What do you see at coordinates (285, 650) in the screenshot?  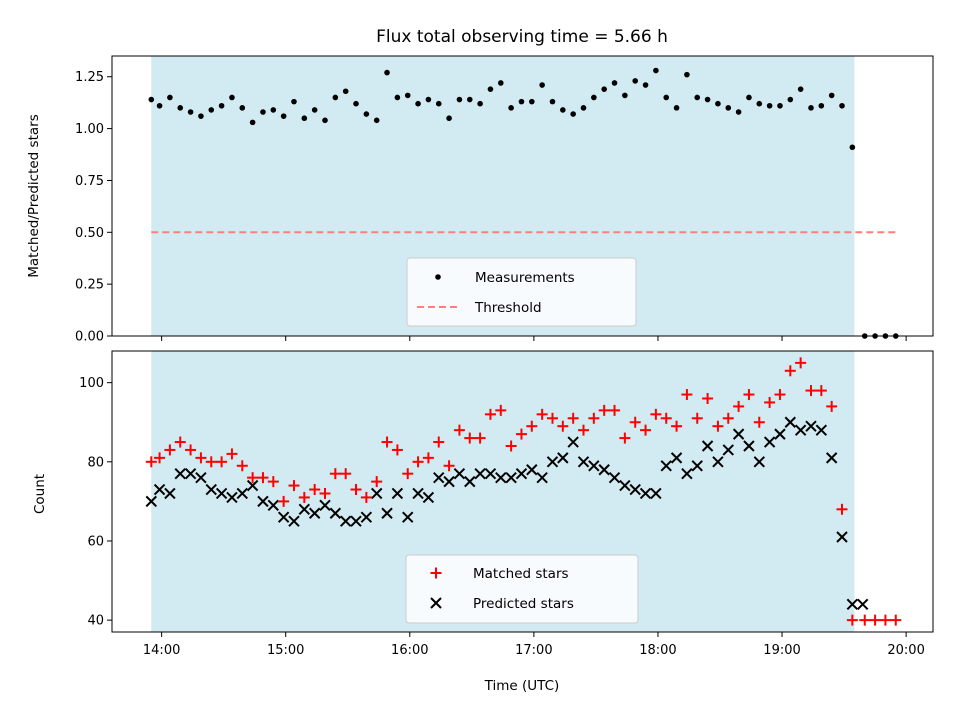 I see `x-tick-label: 15:00` at bounding box center [285, 650].